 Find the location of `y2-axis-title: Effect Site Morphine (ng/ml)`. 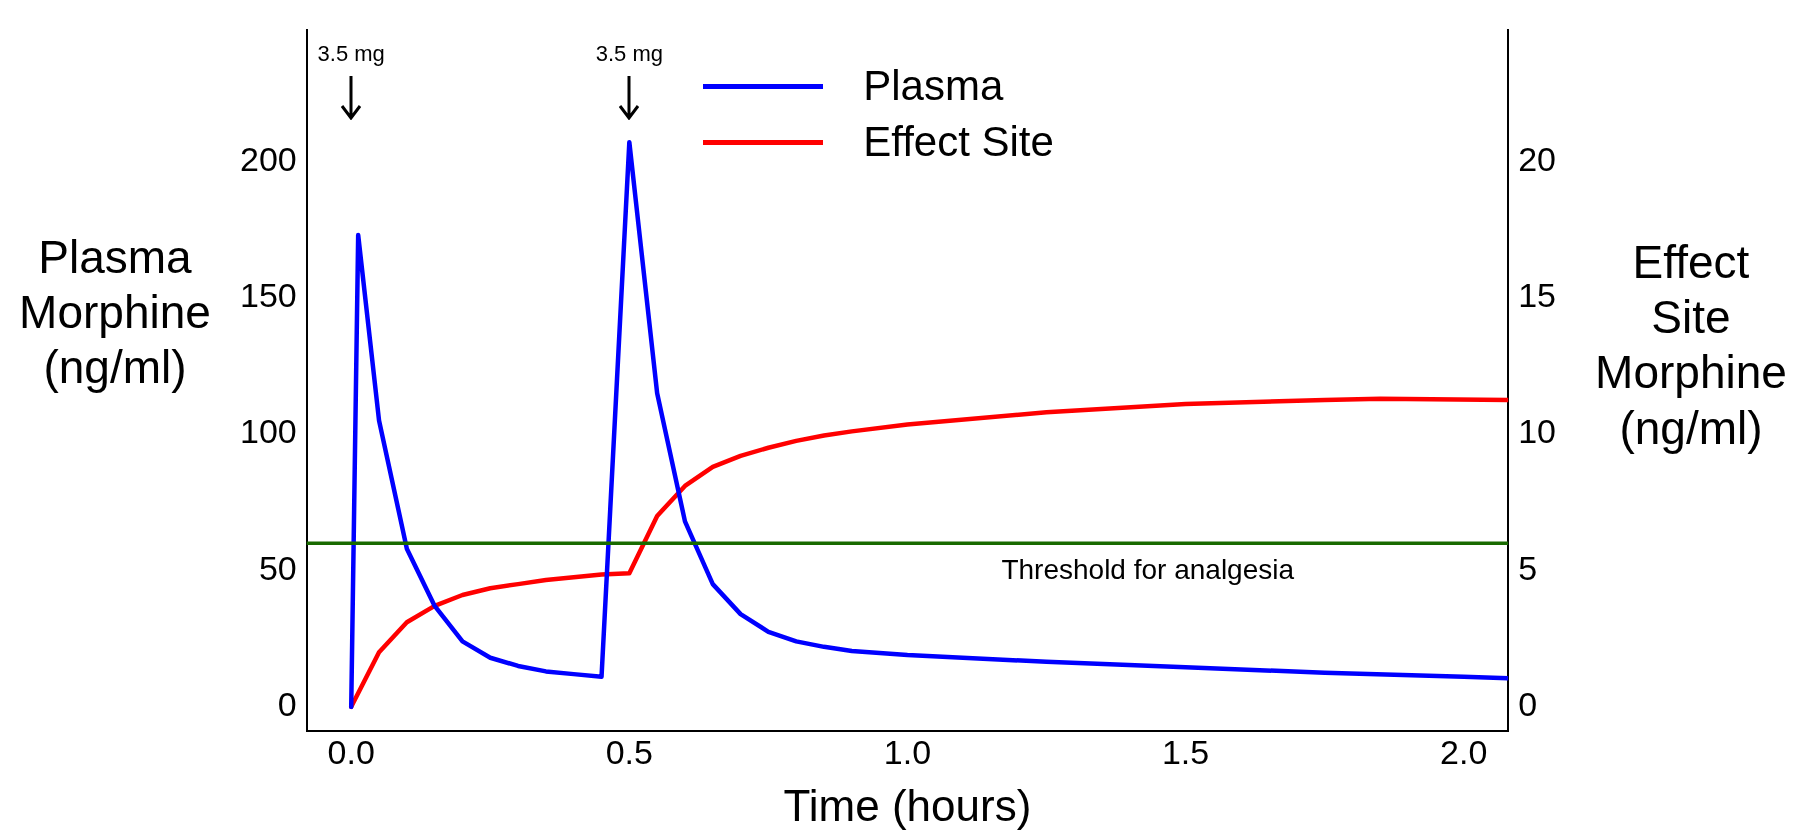

y2-axis-title: Effect Site Morphine (ng/ml) is located at coordinates (1691, 345).